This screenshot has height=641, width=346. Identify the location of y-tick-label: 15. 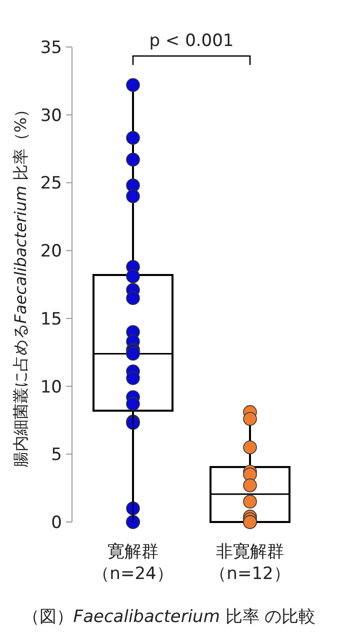
(51, 319).